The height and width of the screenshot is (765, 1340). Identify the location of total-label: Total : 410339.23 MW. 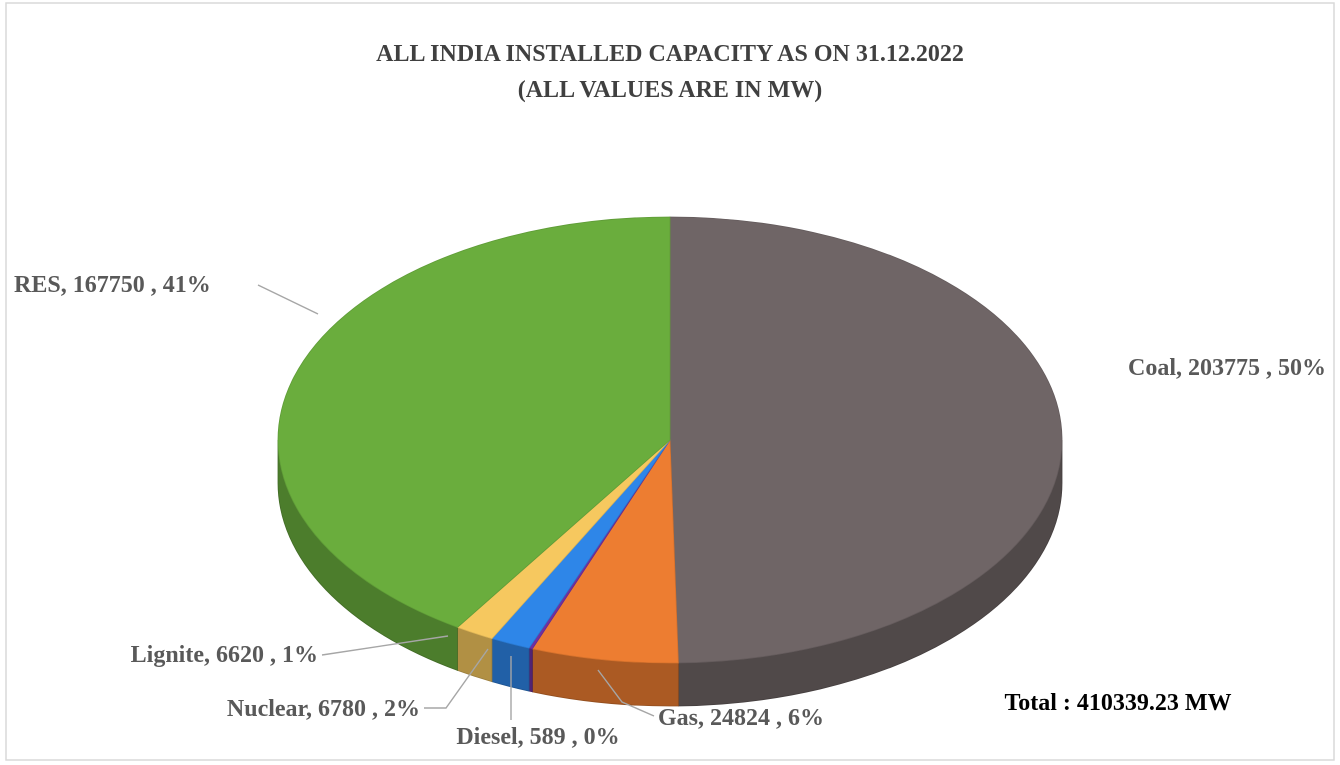
(1117, 703).